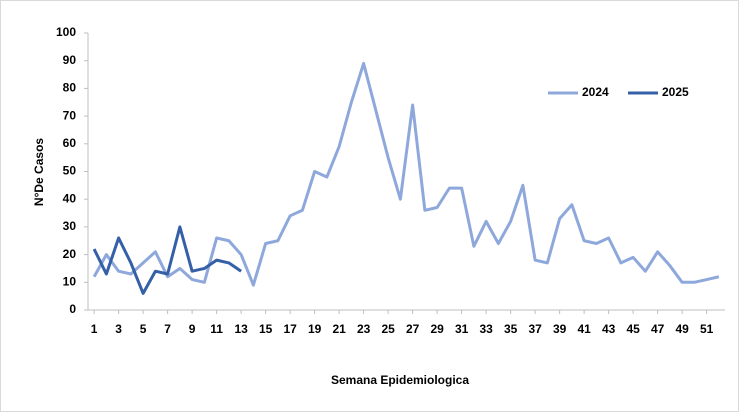  I want to click on y-tick-label: 20, so click(70, 254).